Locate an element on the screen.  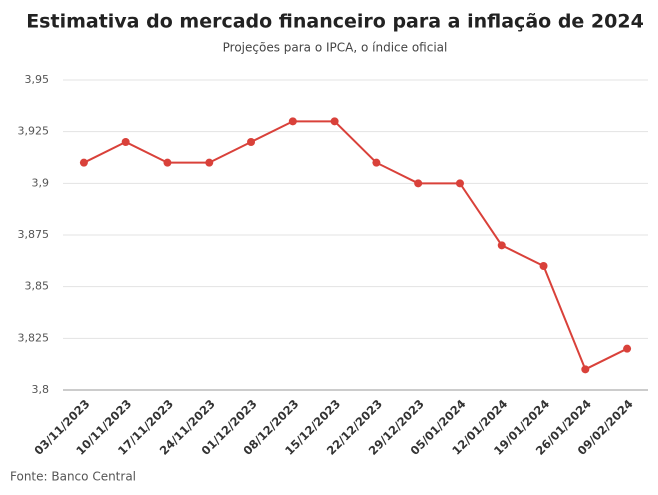
source: Fonte: Banco Central is located at coordinates (73, 477).